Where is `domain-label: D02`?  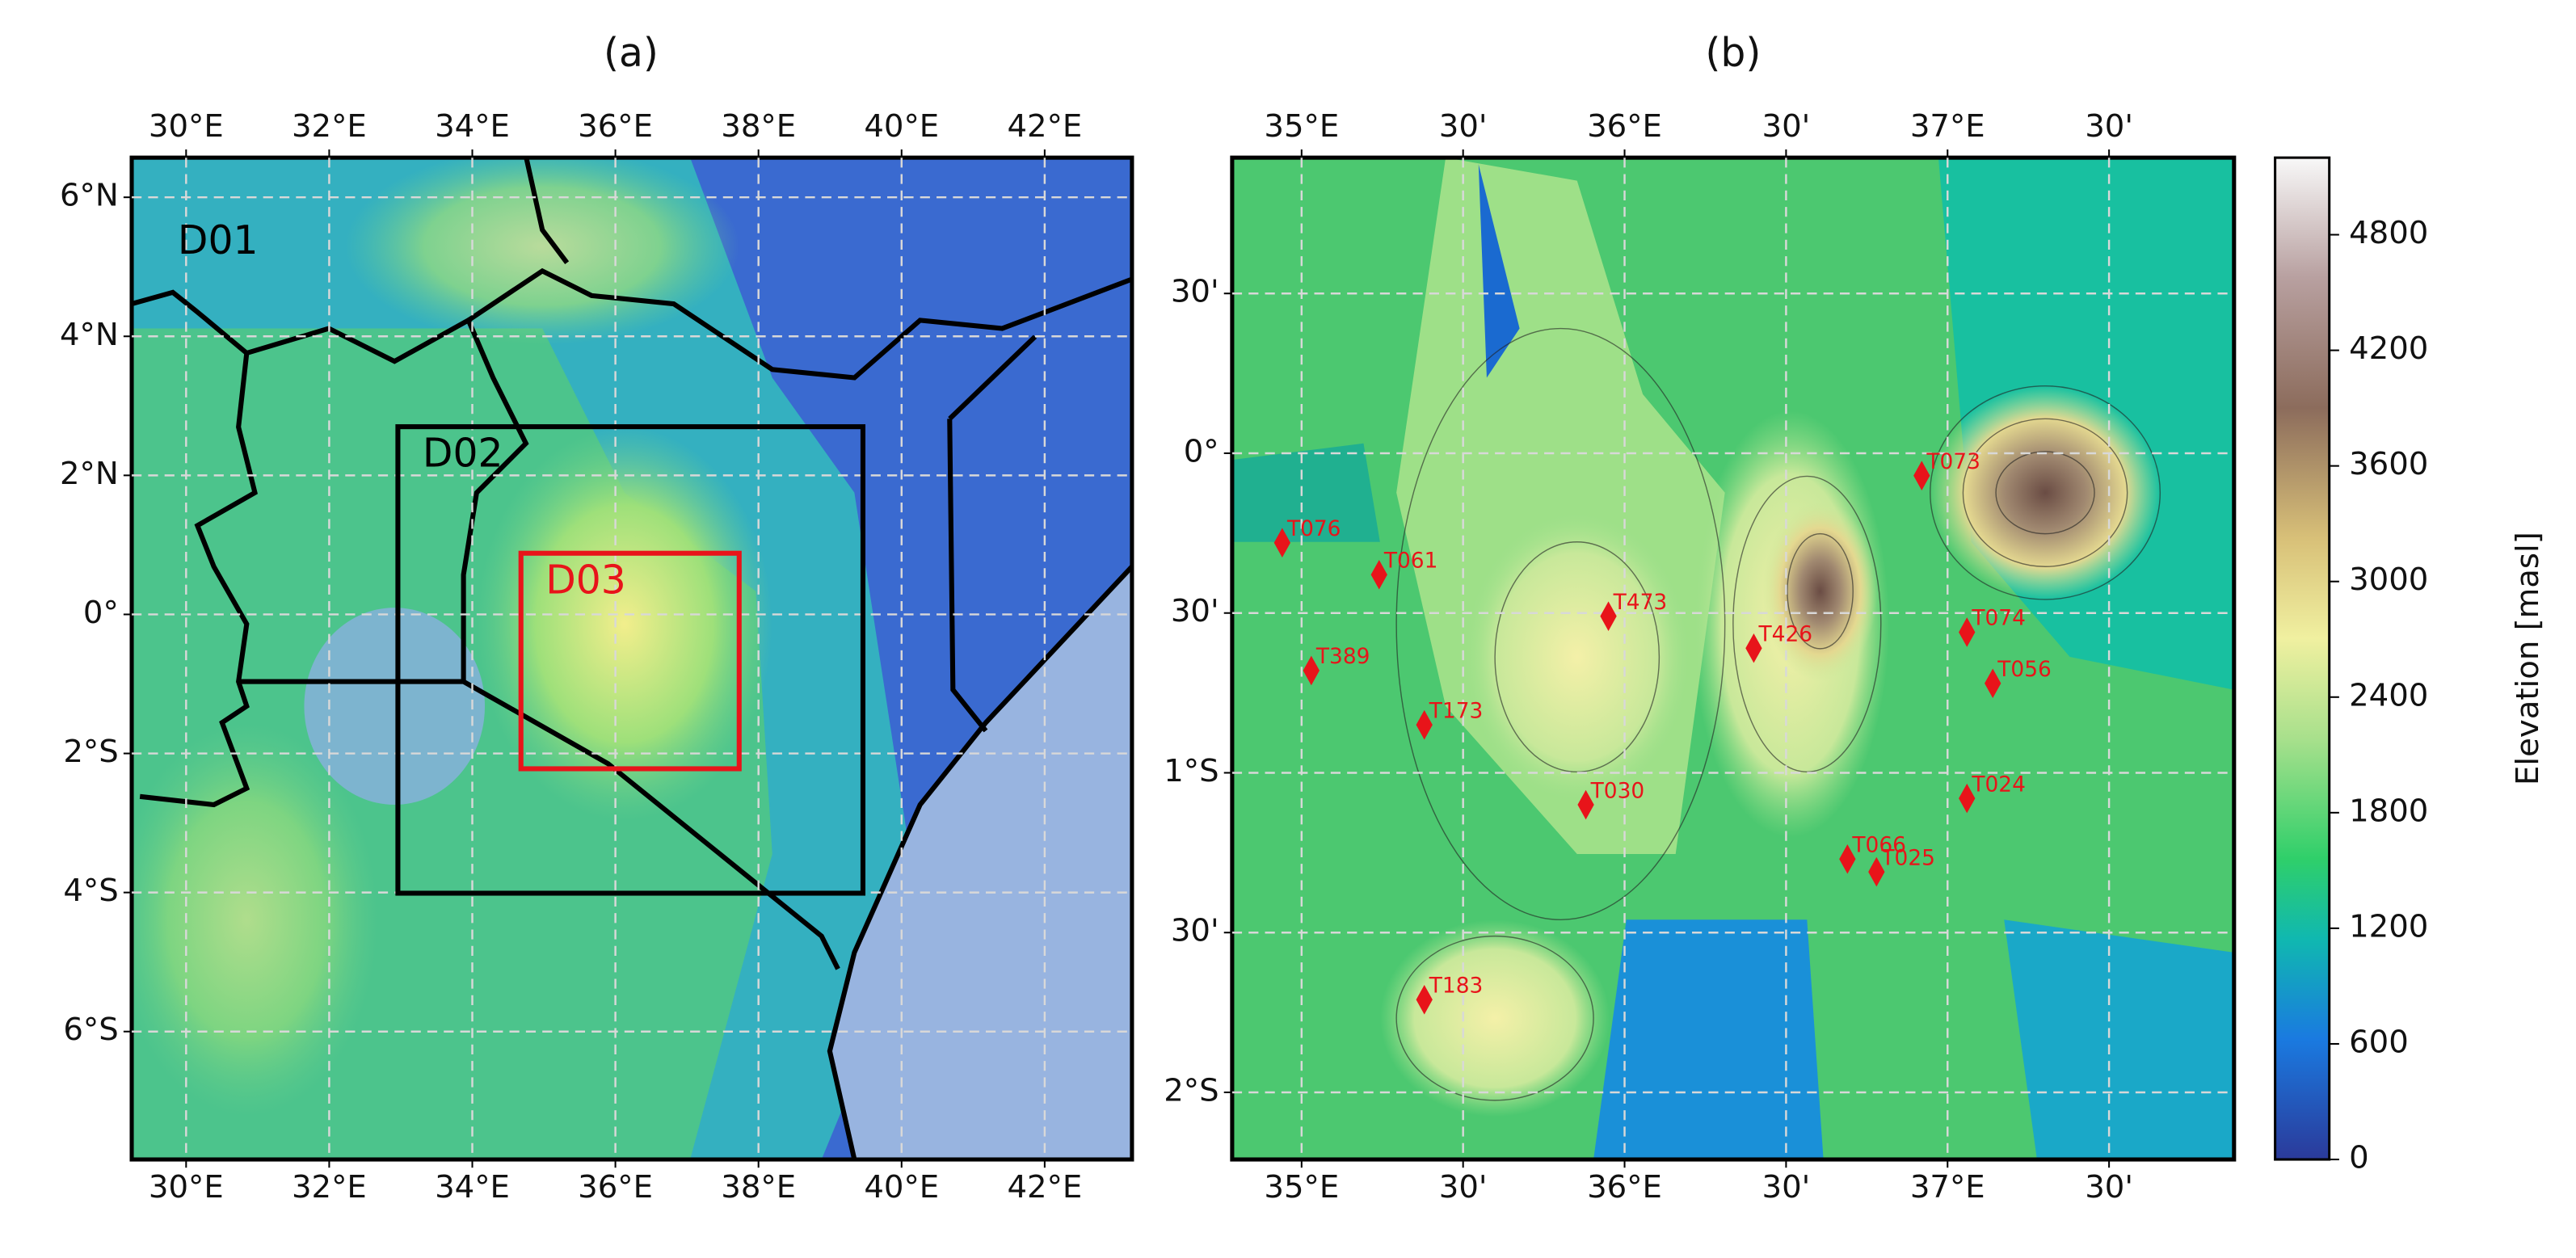
domain-label: D02 is located at coordinates (463, 454).